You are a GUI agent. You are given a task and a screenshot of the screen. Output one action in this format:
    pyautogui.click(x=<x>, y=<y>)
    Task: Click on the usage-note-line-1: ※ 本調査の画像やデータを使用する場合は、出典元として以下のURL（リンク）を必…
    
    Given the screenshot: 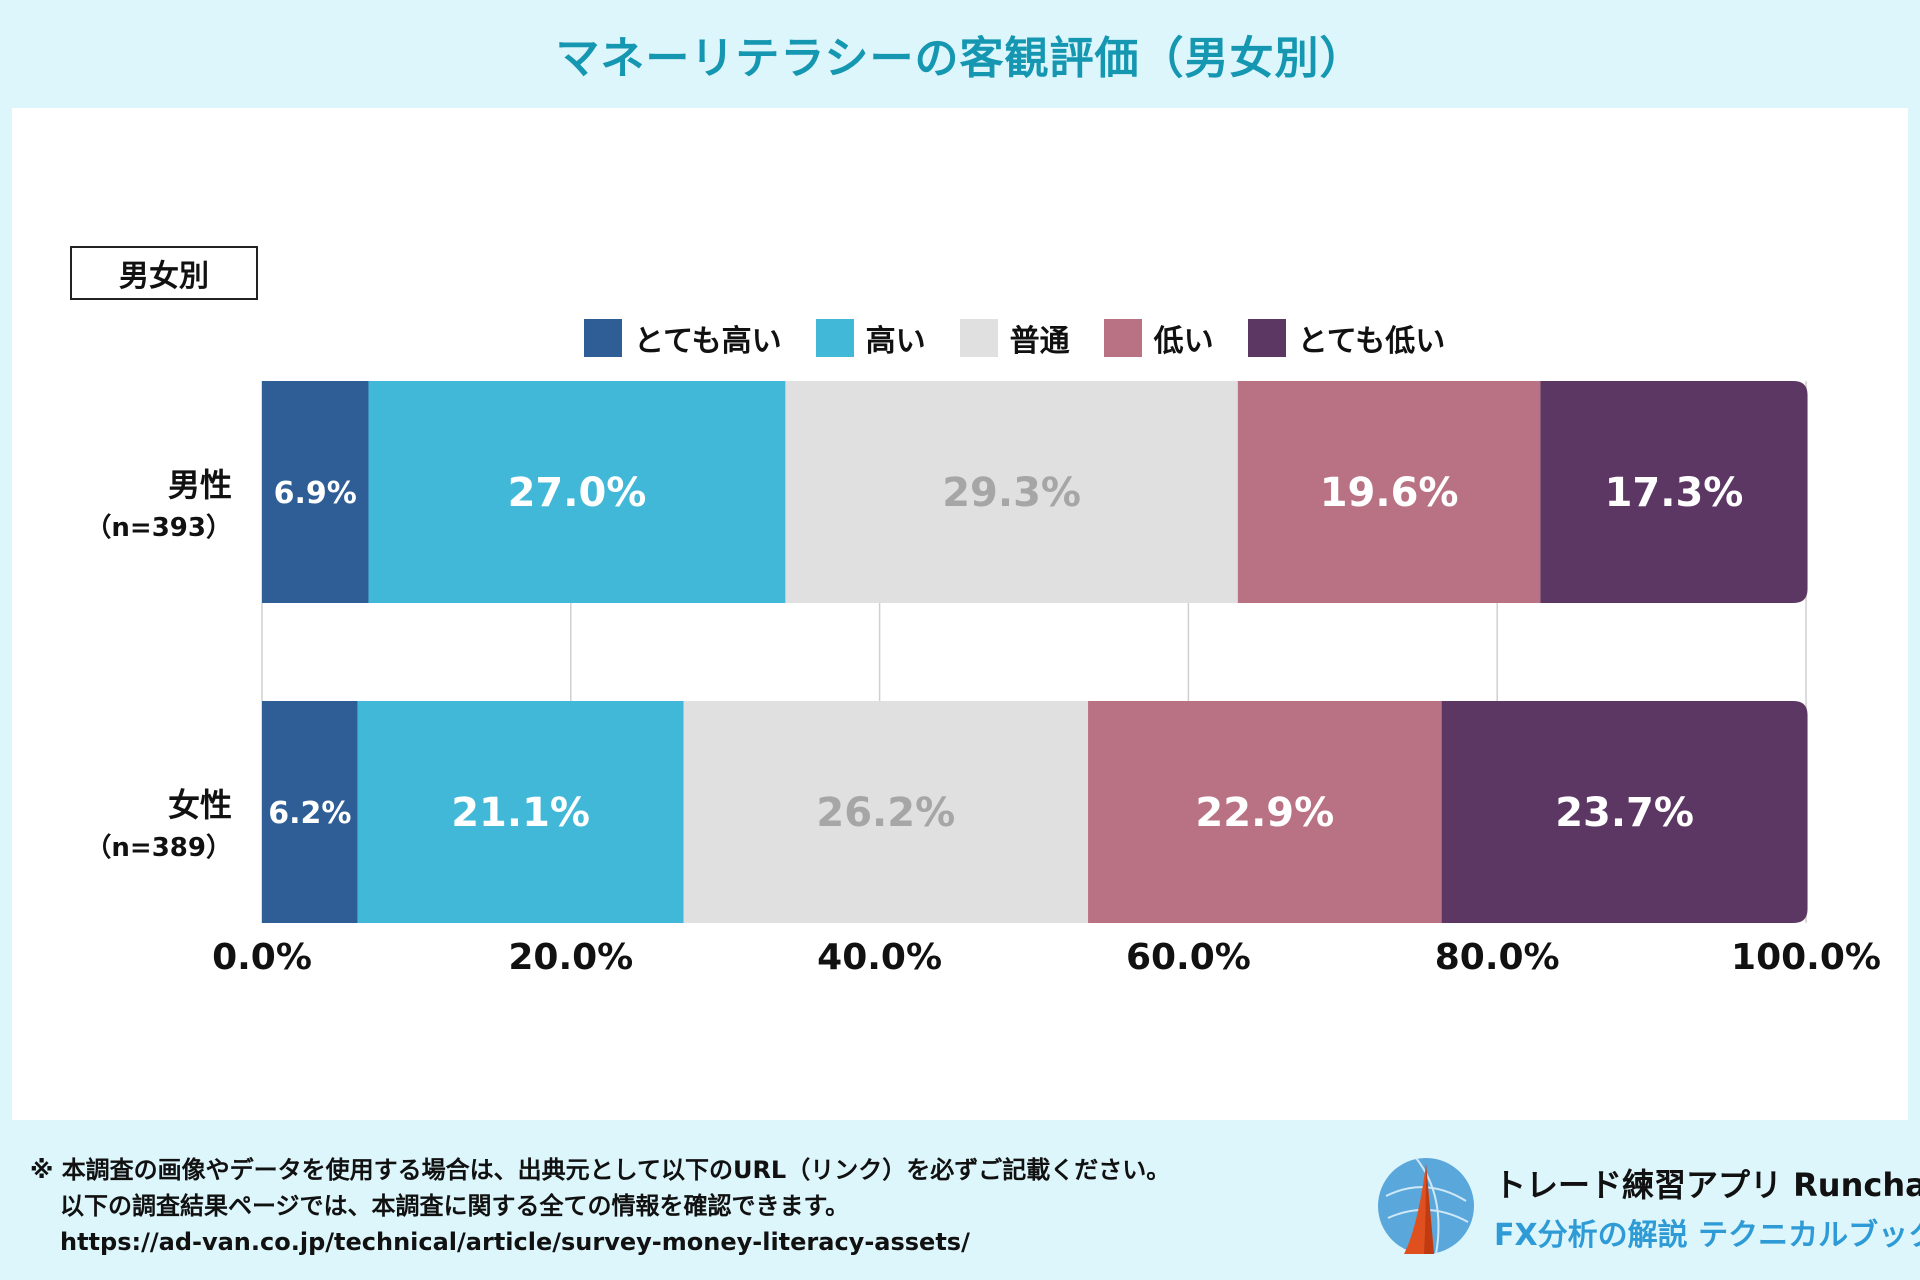 What is the action you would take?
    pyautogui.click(x=600, y=1170)
    